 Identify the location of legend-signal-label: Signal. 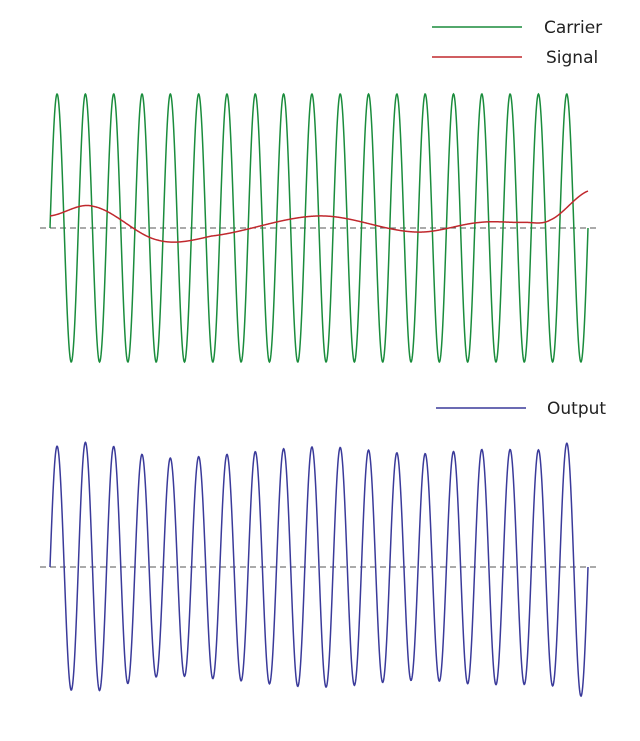
(572, 58).